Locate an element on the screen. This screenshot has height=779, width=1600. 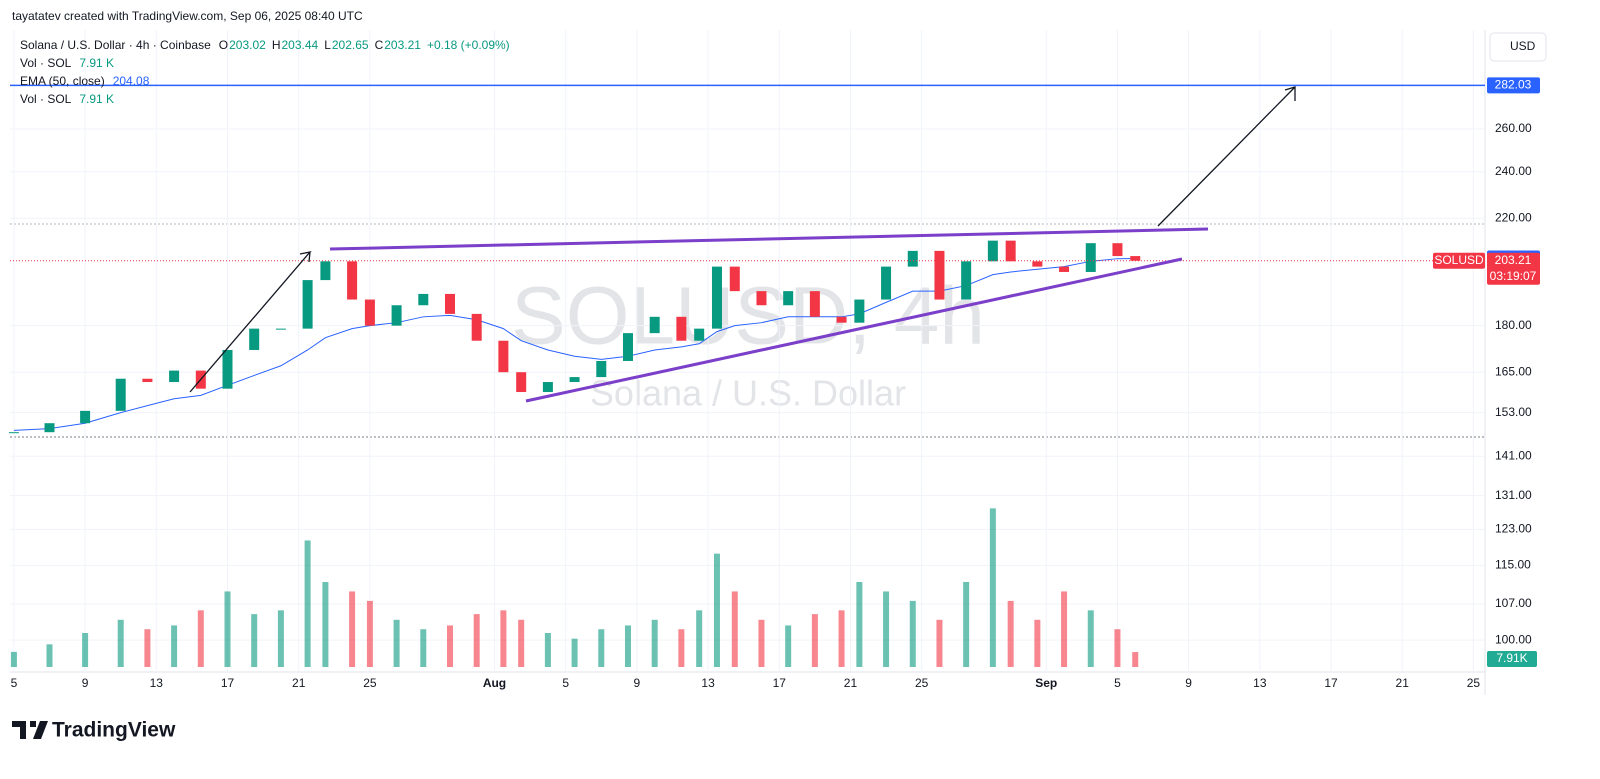
watermark-title: SOLUSD, 4h is located at coordinates (748, 316).